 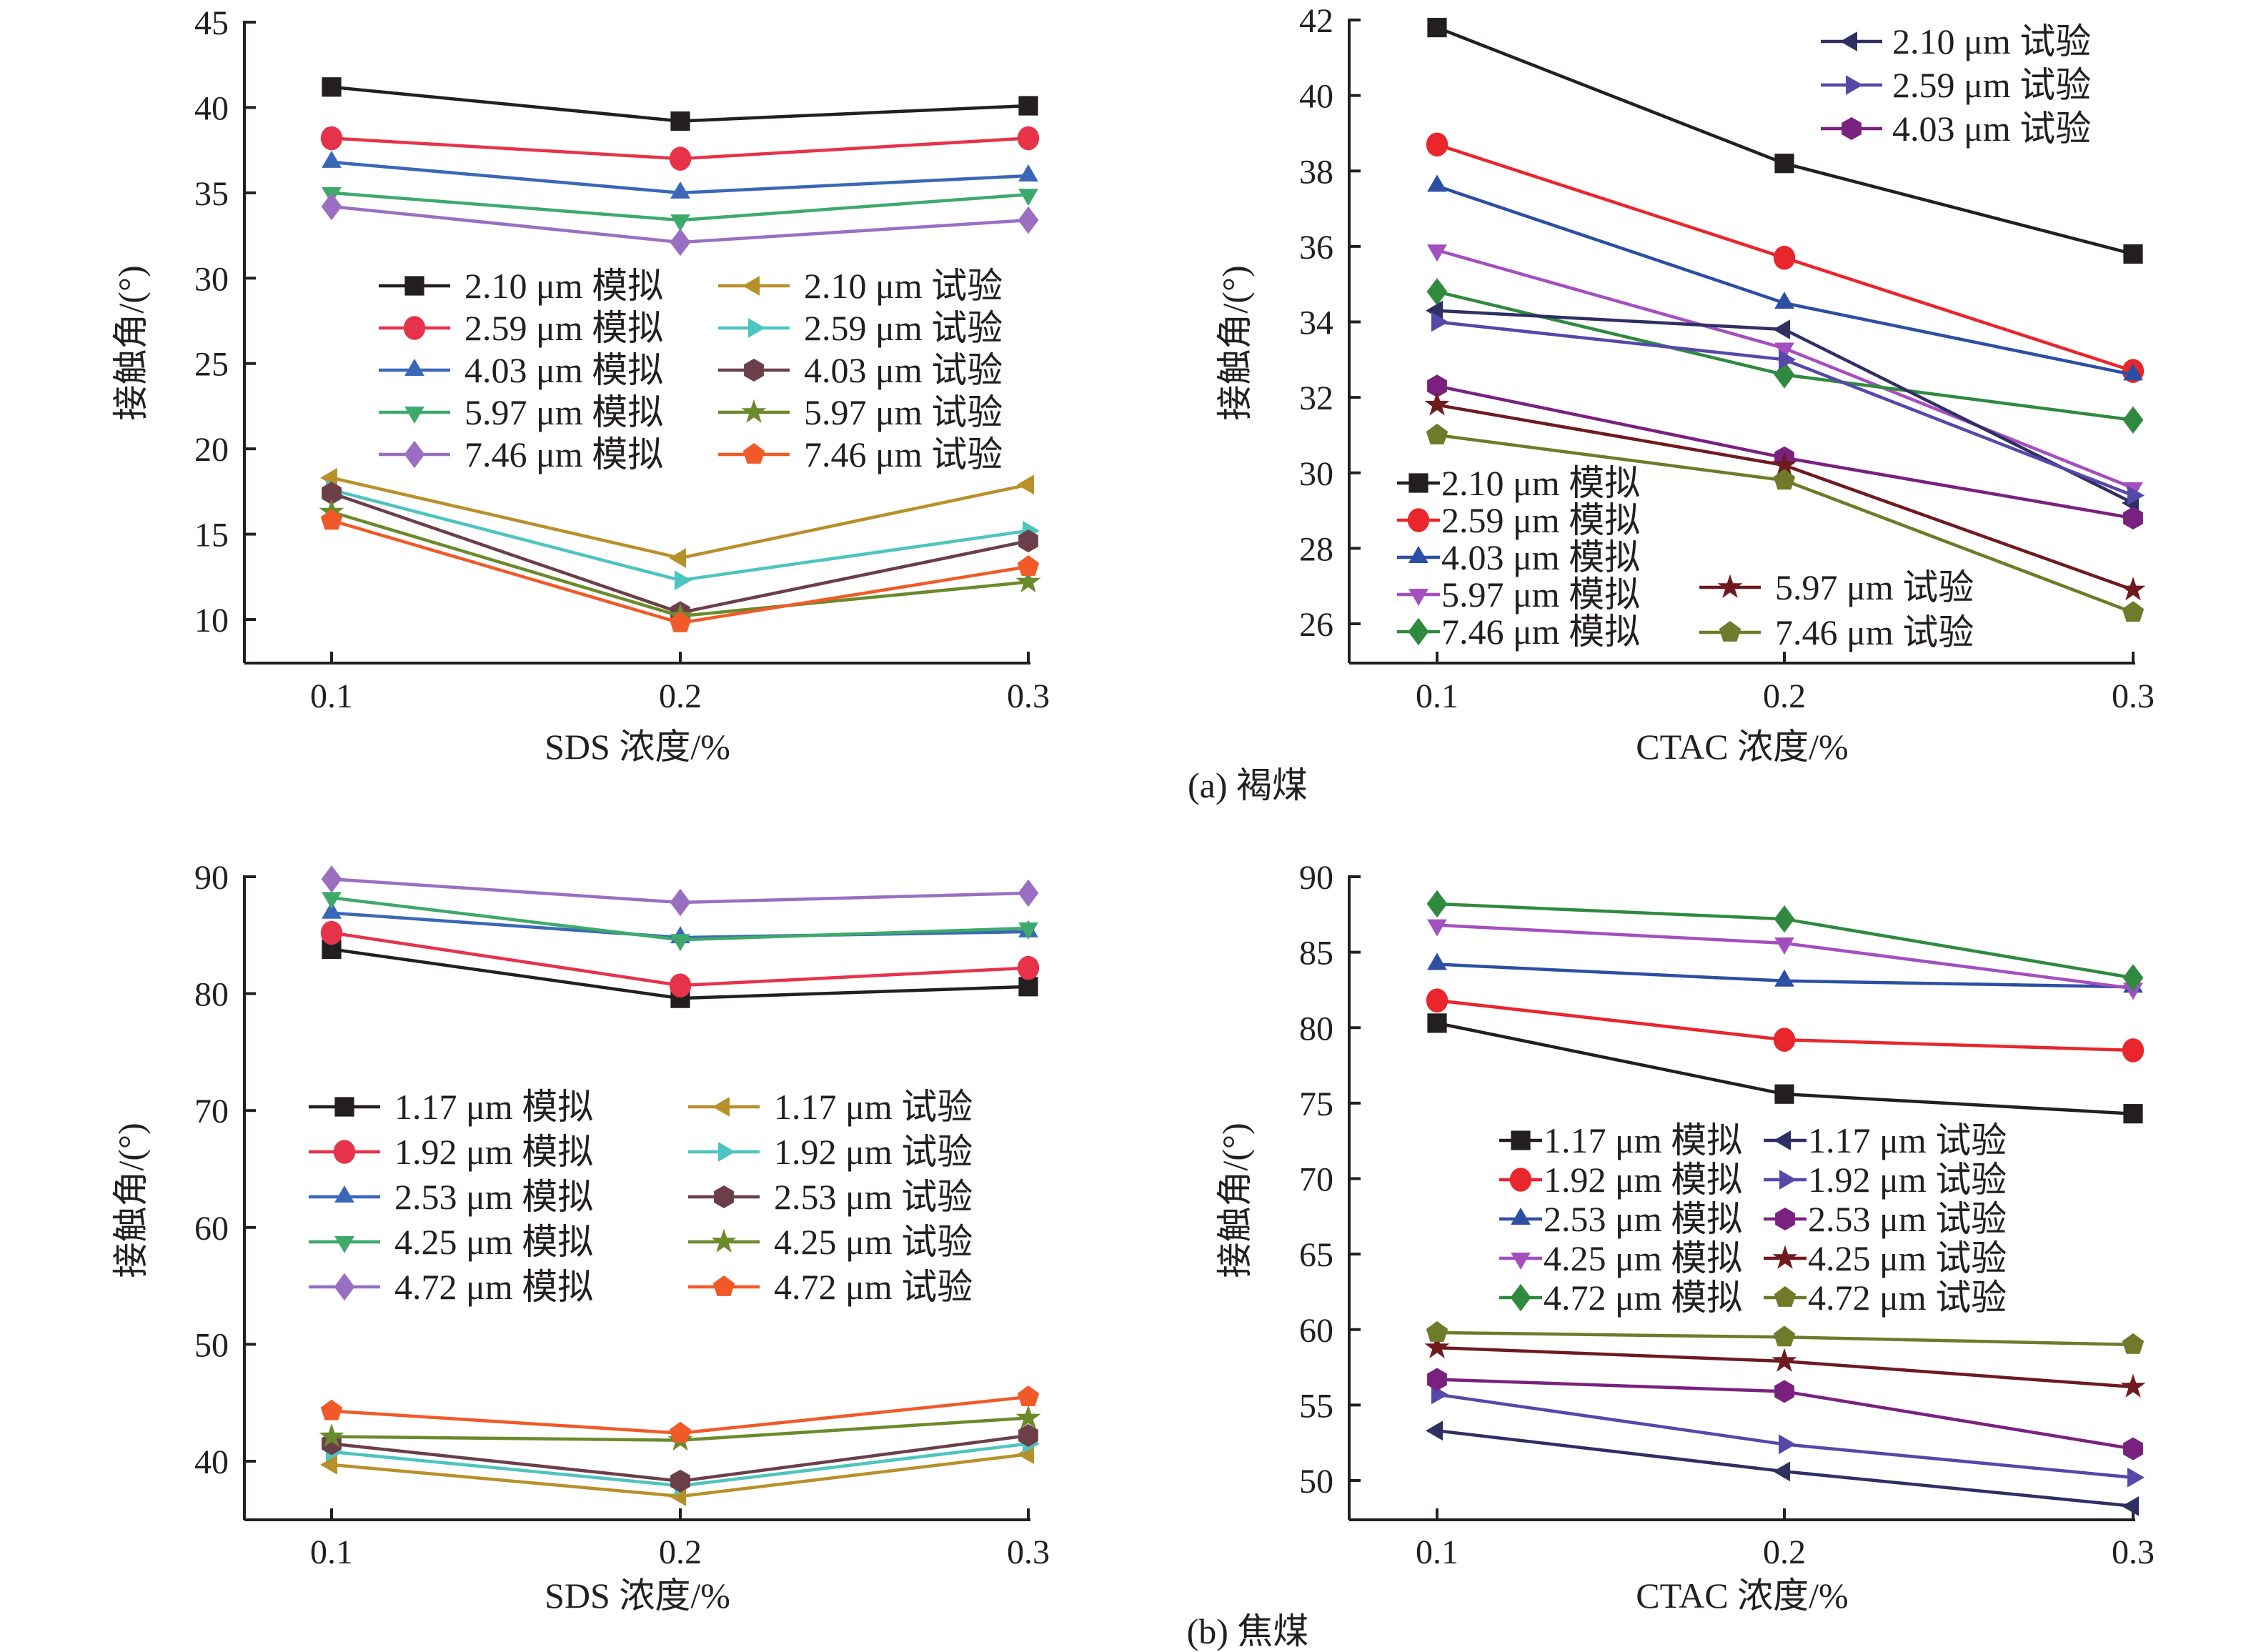 What do you see at coordinates (1540, 520) in the screenshot?
I see `legend-label: 2.59 μm 模拟` at bounding box center [1540, 520].